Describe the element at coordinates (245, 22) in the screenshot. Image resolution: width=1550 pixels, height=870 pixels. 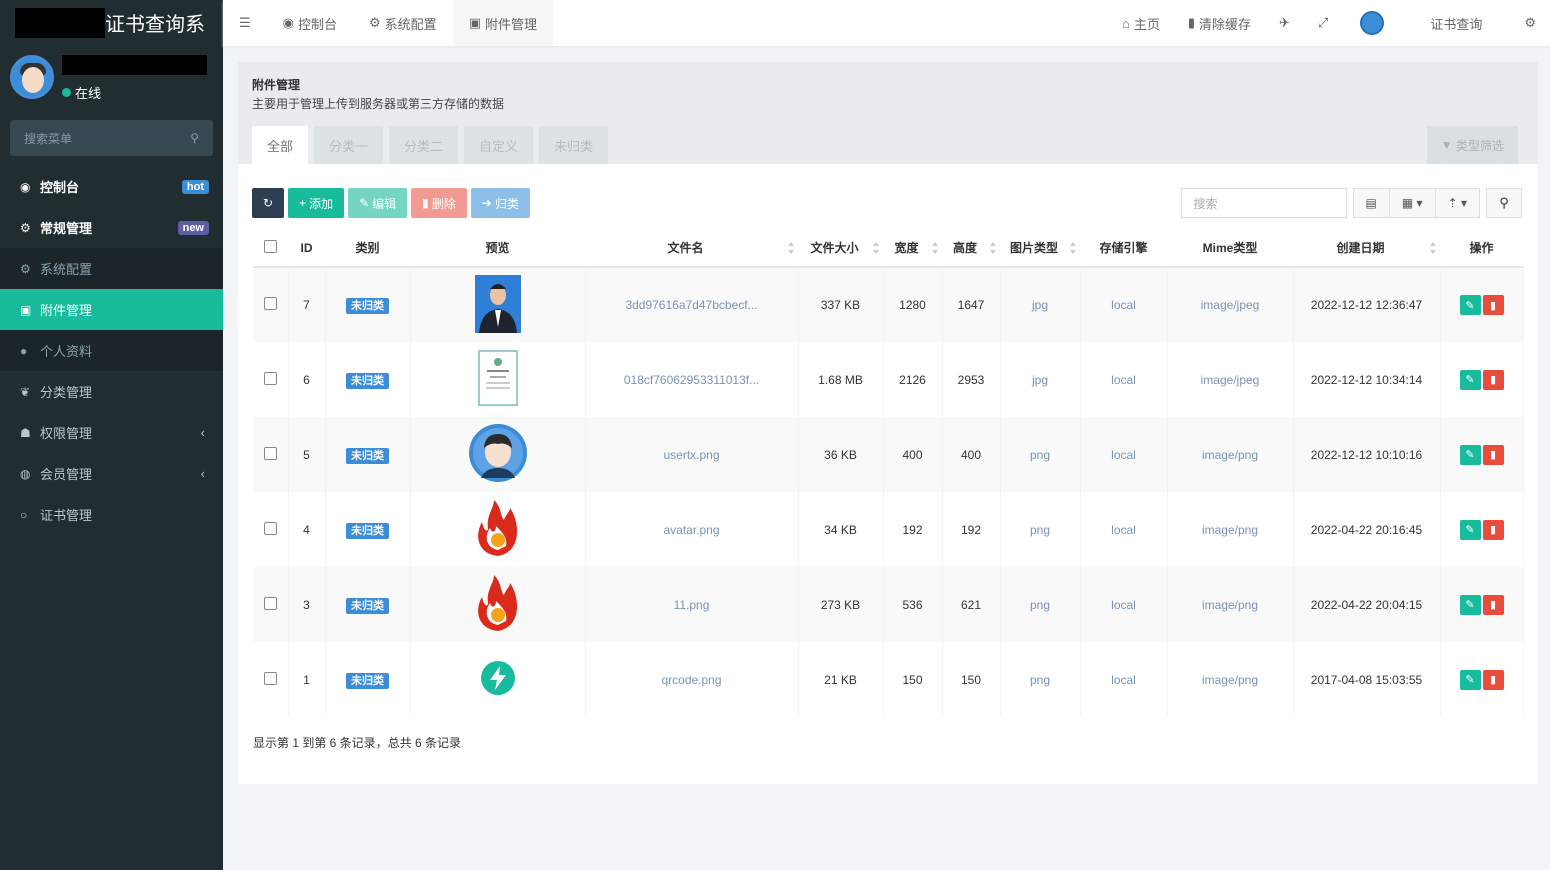
I see `menu-toggle-icon: ☰` at that location.